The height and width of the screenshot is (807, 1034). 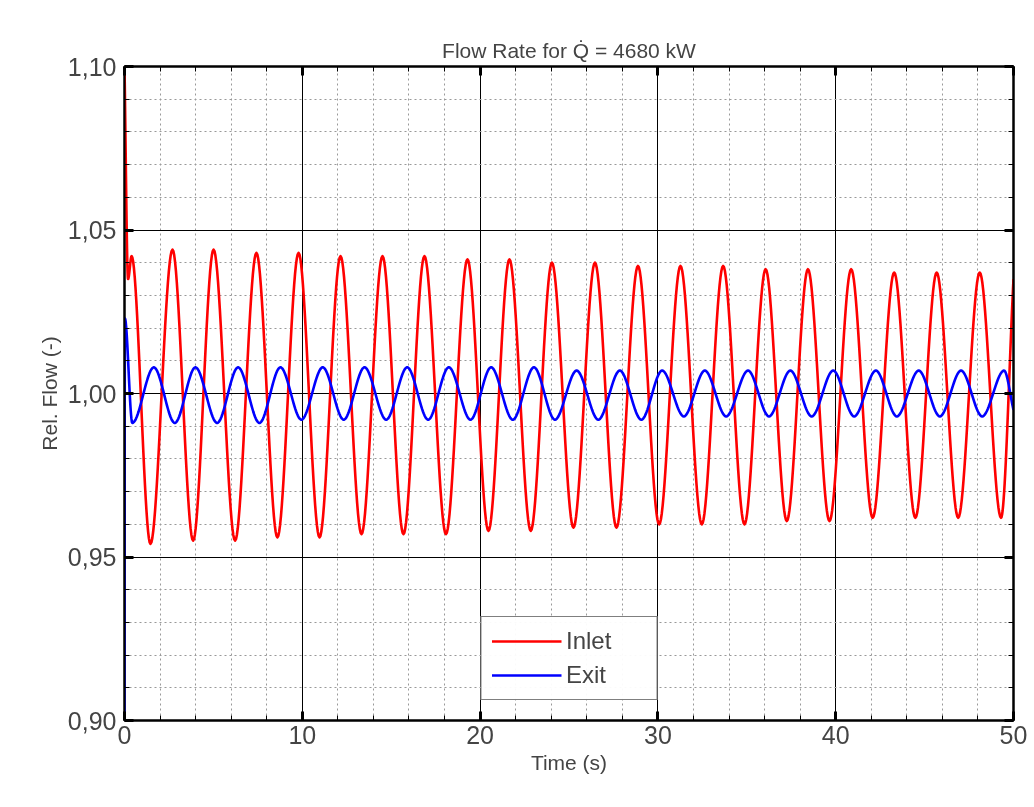 I want to click on y-tick-label: 1,00, so click(x=92, y=393).